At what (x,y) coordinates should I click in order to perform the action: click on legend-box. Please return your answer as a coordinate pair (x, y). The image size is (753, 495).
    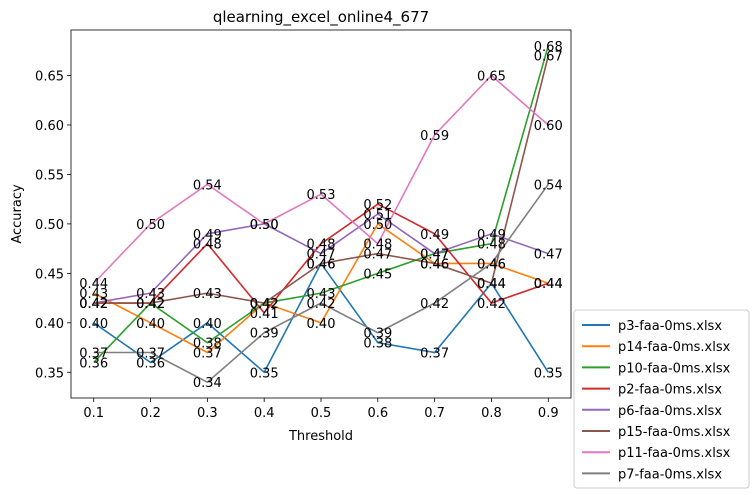
    Looking at the image, I should click on (661, 399).